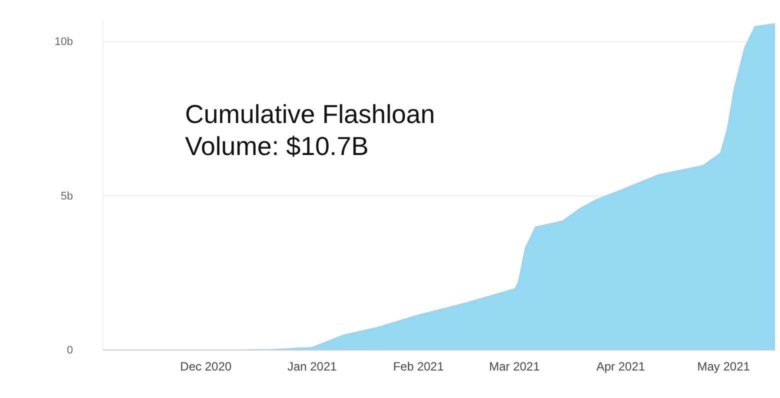 This screenshot has width=780, height=398. What do you see at coordinates (69, 350) in the screenshot?
I see `y-tick-label: 0` at bounding box center [69, 350].